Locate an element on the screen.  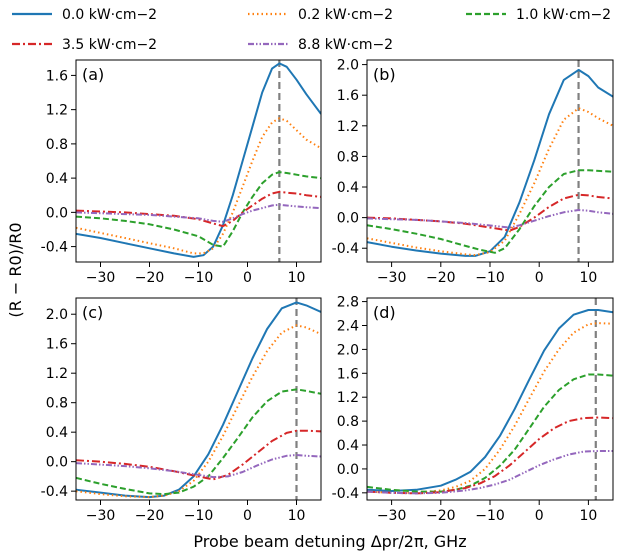
legend-label: 0.0 kW·cm−2 is located at coordinates (109, 15).